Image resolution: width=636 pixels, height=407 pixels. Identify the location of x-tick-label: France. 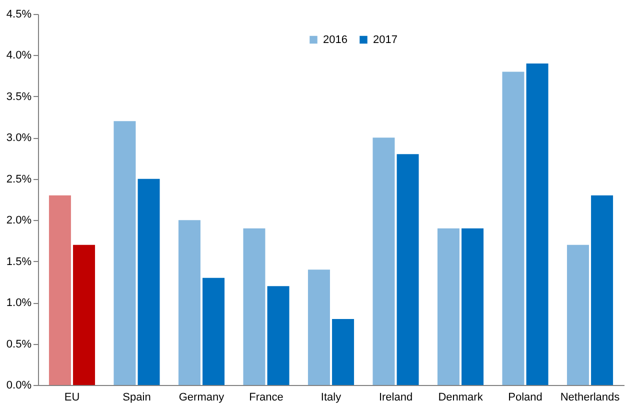
(266, 398).